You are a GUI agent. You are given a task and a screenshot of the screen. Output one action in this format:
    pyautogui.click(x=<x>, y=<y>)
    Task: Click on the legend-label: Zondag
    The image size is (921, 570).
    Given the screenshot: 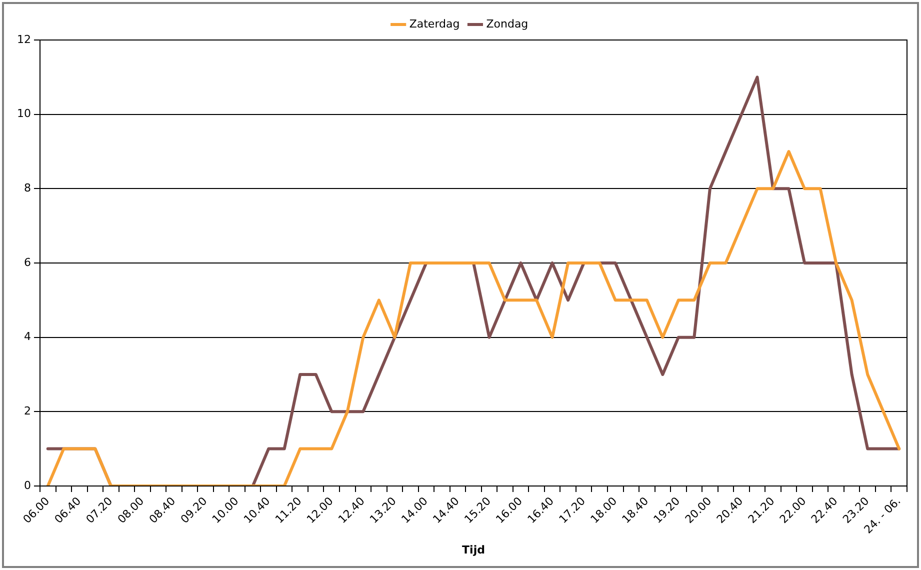 What is the action you would take?
    pyautogui.click(x=507, y=23)
    